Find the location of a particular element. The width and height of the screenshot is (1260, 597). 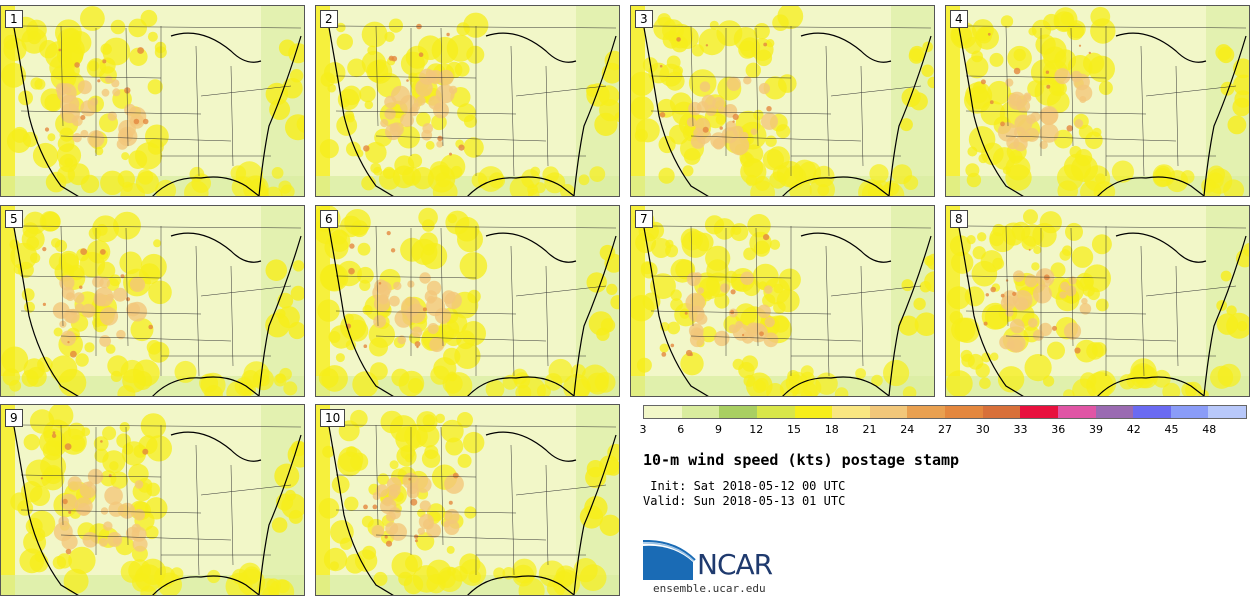

member-label: 4 is located at coordinates (959, 19).